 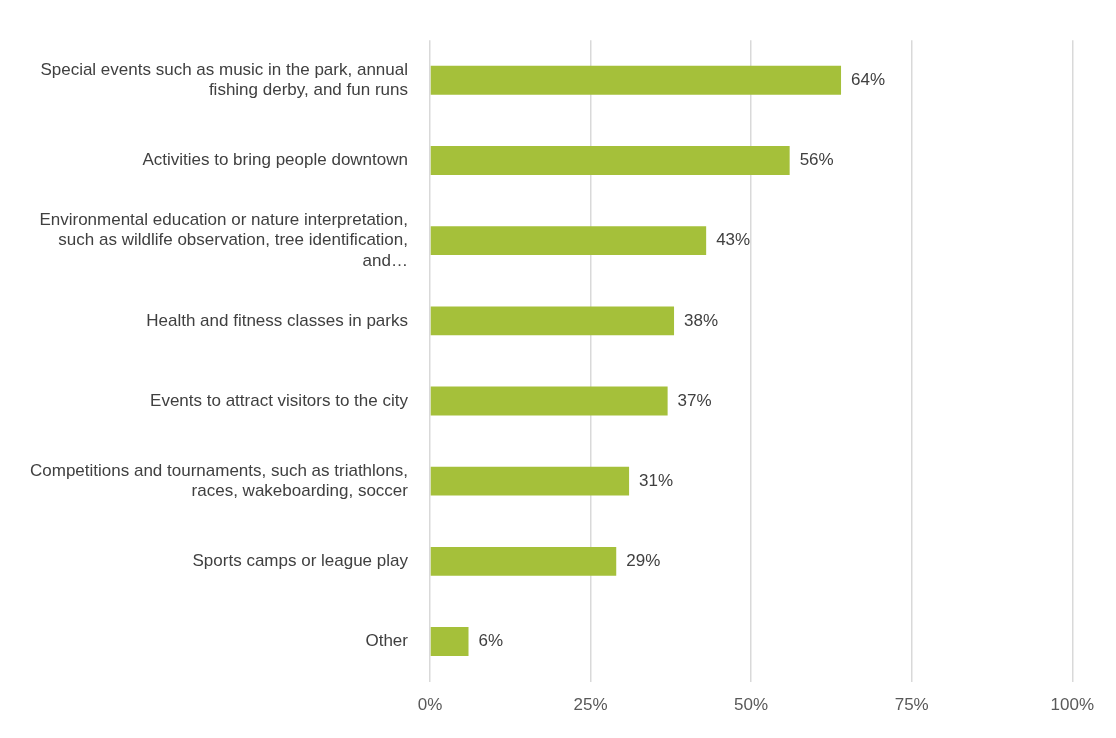 What do you see at coordinates (868, 79) in the screenshot?
I see `data-label: 64%` at bounding box center [868, 79].